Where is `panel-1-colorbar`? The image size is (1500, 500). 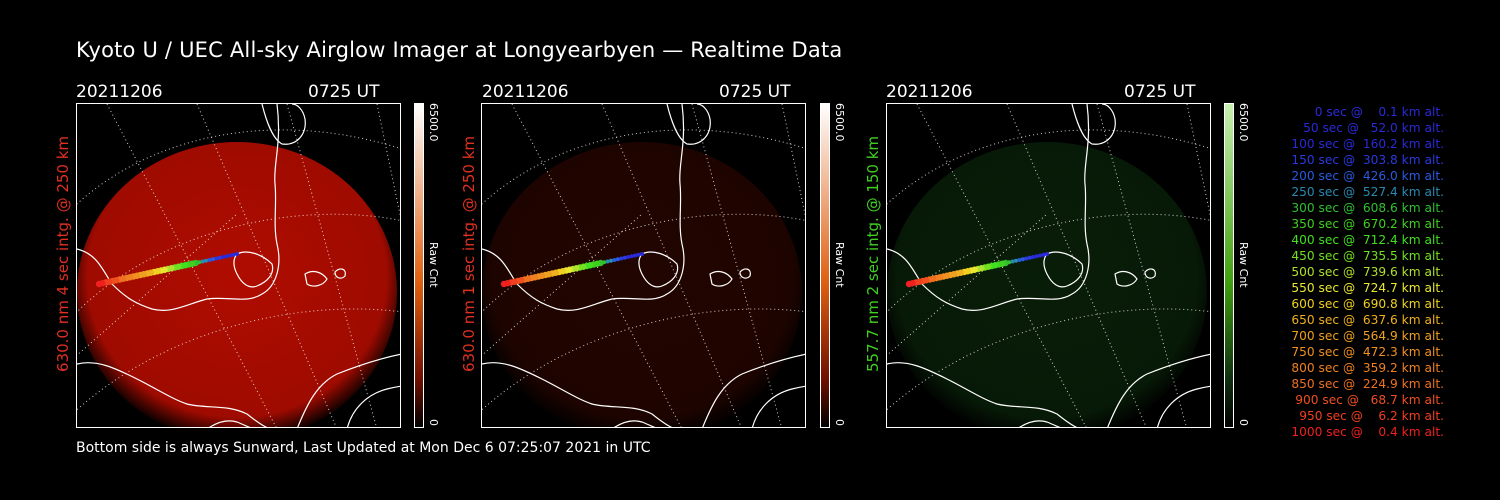 panel-1-colorbar is located at coordinates (419, 265).